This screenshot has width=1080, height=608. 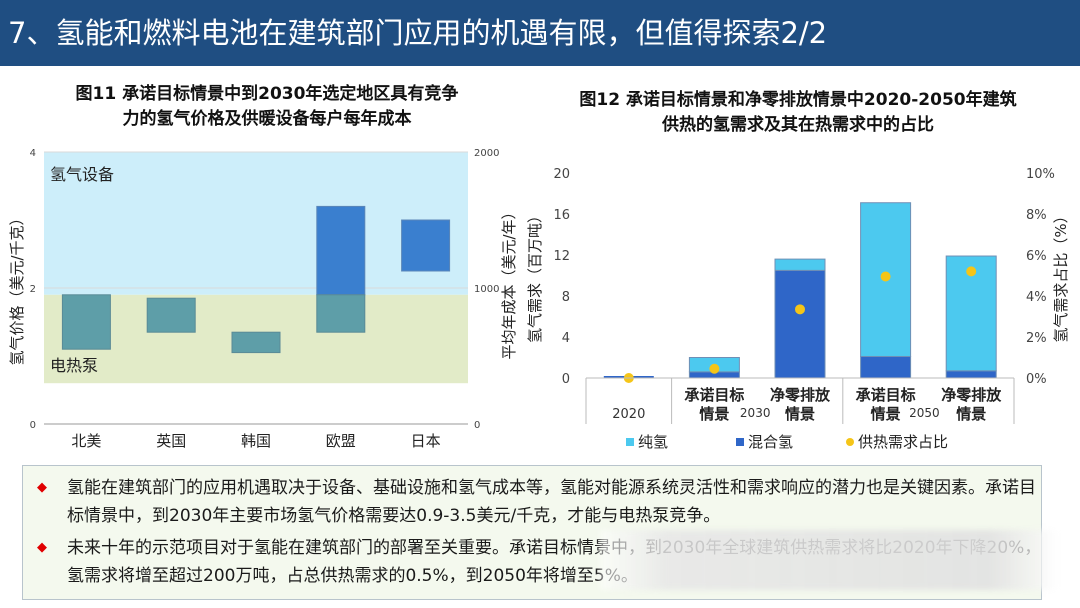 What do you see at coordinates (267, 94) in the screenshot?
I see `figure11-title-line1: 图11 承诺目标情景中到2030年选定地区具有竞争` at bounding box center [267, 94].